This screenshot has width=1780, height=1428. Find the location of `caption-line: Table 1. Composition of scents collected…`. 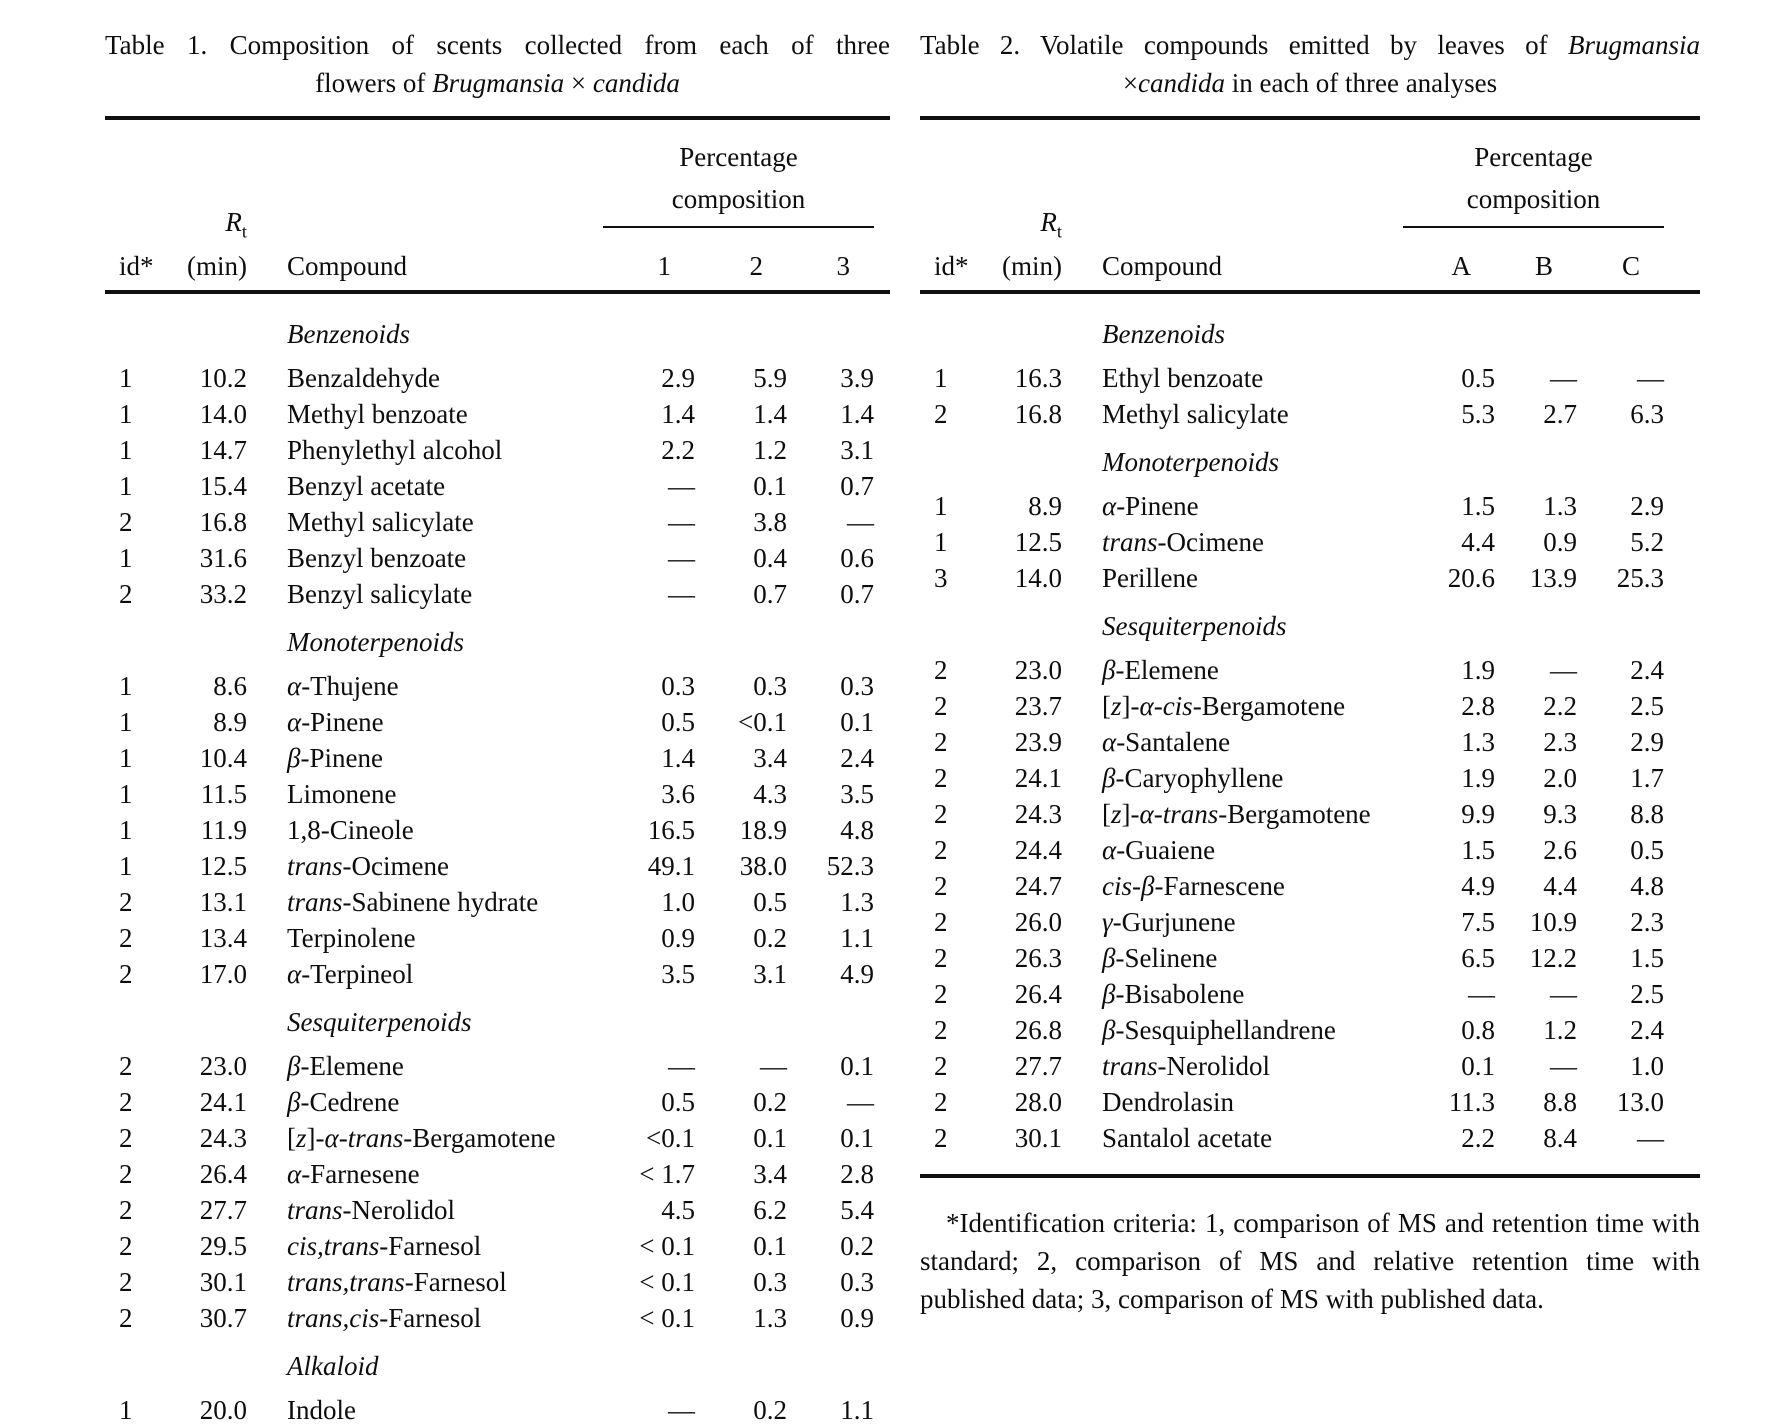

caption-line: Table 1. Composition of scents collected… is located at coordinates (497, 45).